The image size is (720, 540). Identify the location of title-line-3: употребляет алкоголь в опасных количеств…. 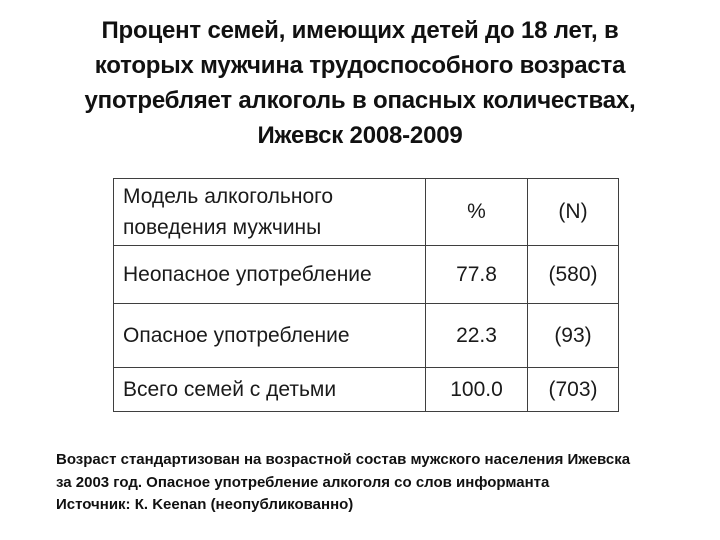
(360, 100).